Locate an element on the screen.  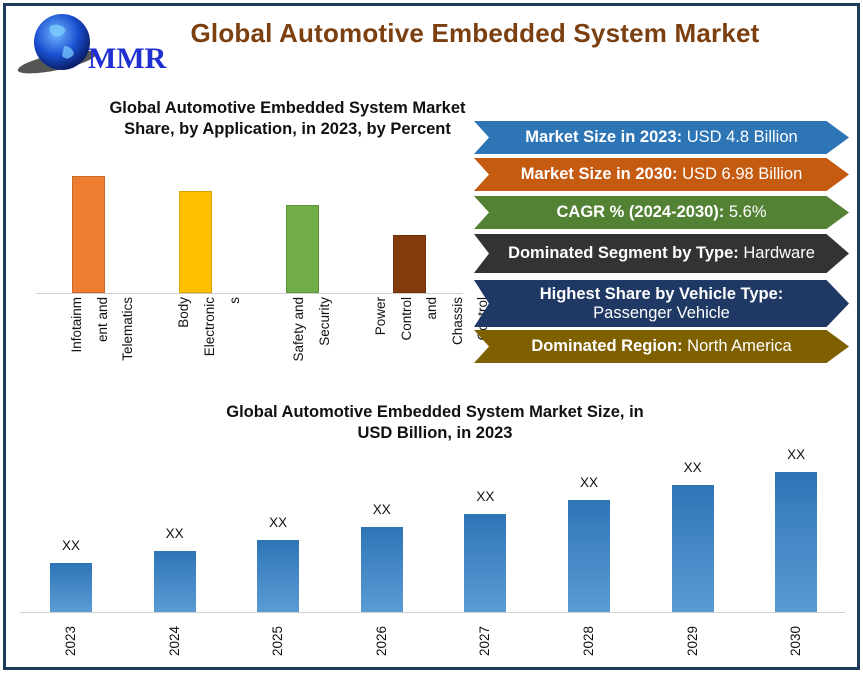
year-label: 2025 is located at coordinates (278, 640).